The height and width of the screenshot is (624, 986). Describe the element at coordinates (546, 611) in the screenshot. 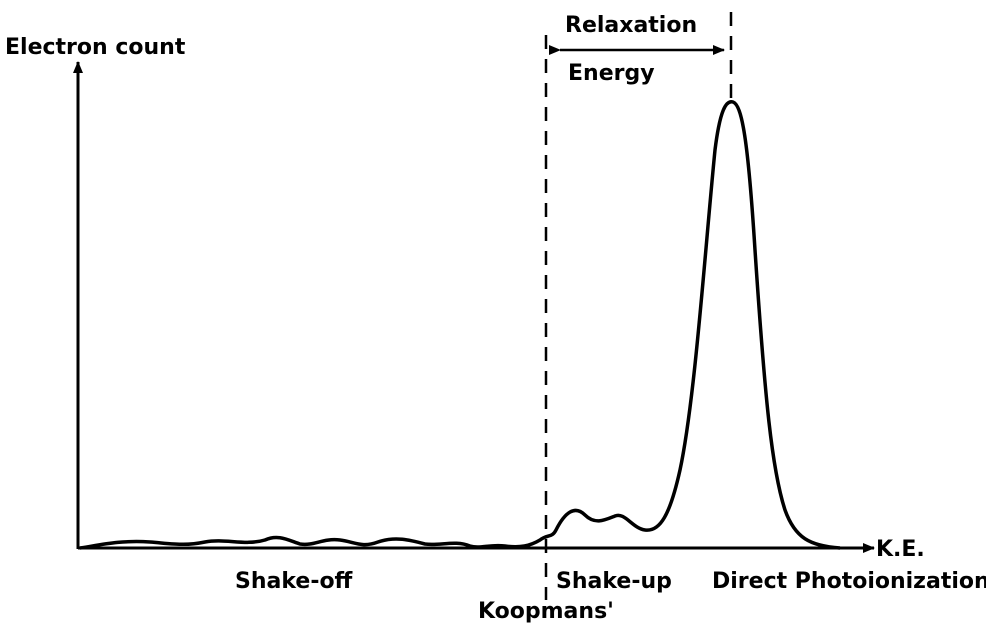

I see `annotation: Koopmans'` at that location.